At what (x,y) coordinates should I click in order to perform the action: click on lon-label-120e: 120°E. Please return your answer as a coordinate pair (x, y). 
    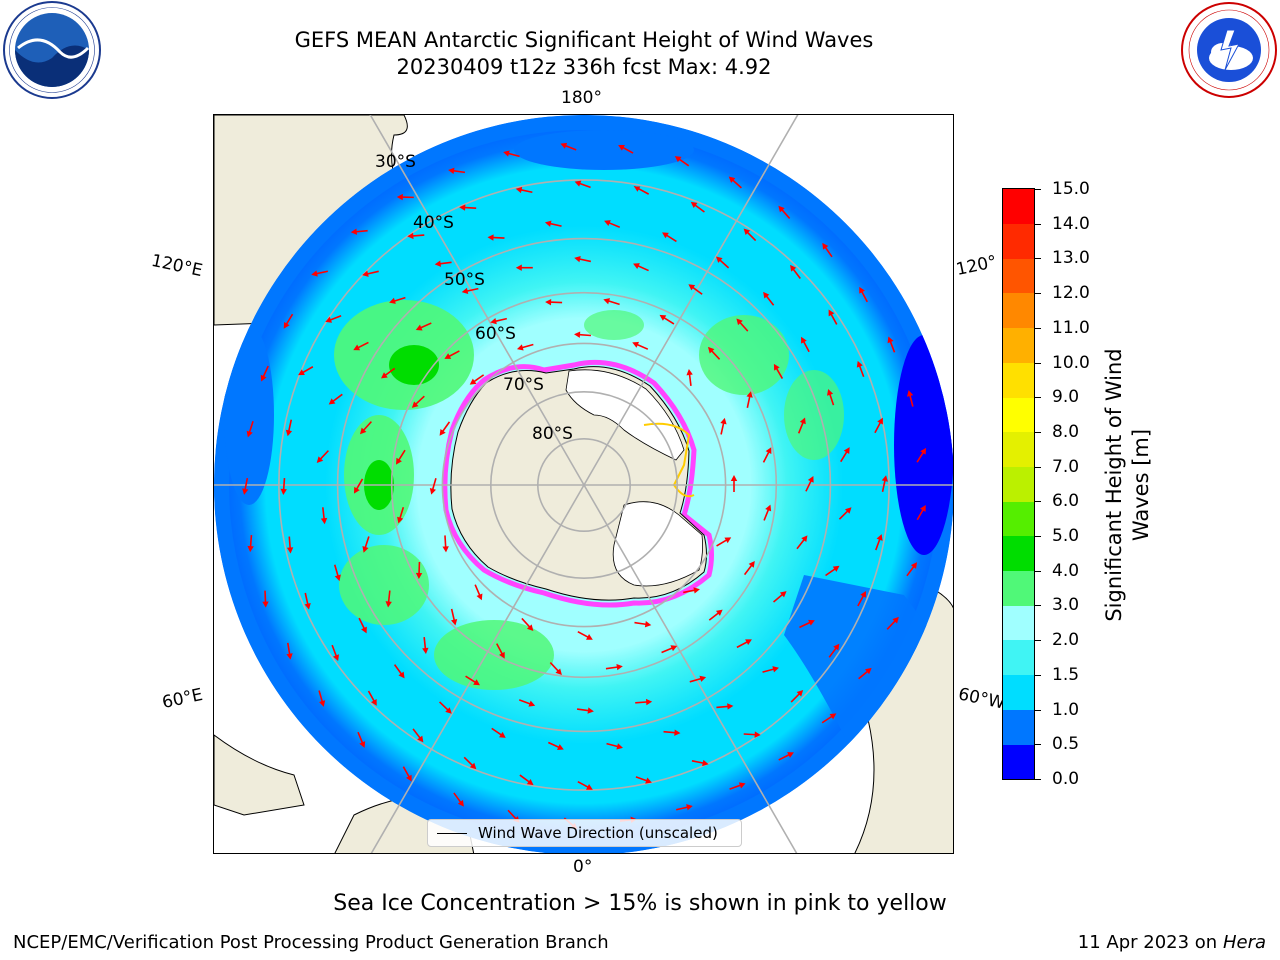
    Looking at the image, I should click on (177, 266).